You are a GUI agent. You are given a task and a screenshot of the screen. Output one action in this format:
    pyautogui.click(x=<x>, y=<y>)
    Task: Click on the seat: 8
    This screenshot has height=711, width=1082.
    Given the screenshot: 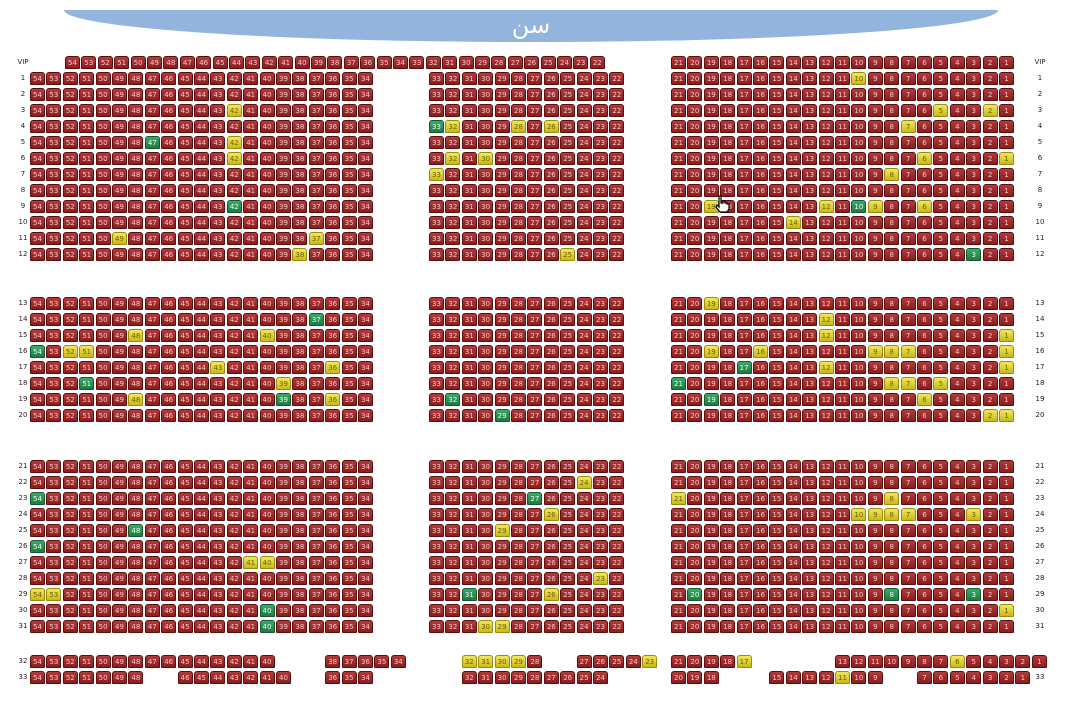 What is the action you would take?
    pyautogui.click(x=892, y=126)
    